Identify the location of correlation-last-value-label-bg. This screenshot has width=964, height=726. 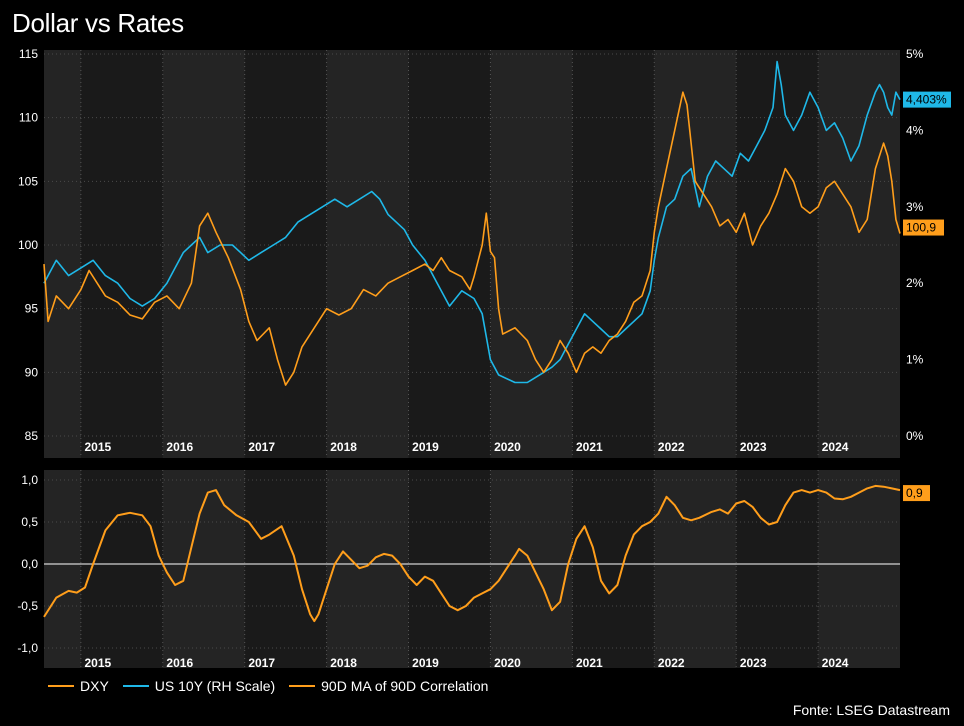
(916, 493).